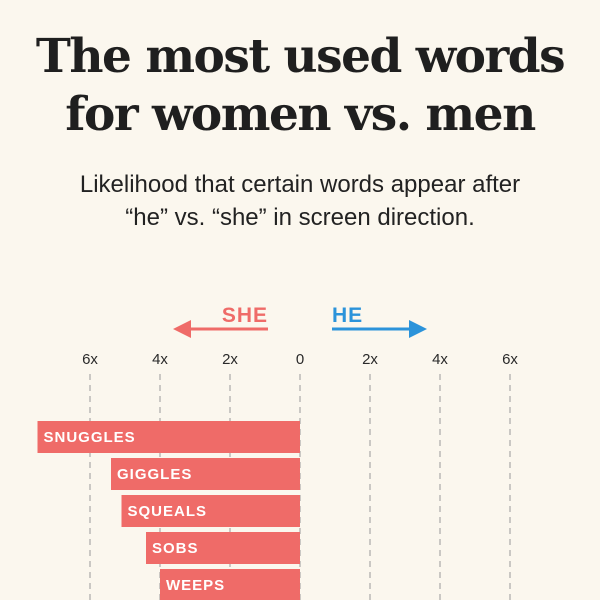  What do you see at coordinates (154, 474) in the screenshot?
I see `bar-label: GIGGLES` at bounding box center [154, 474].